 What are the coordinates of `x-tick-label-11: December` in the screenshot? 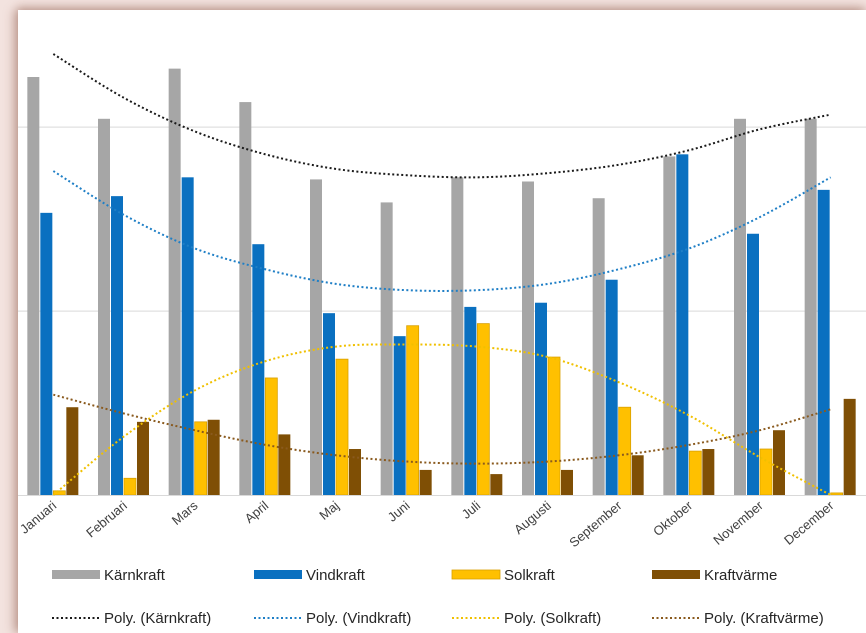 It's located at (809, 522).